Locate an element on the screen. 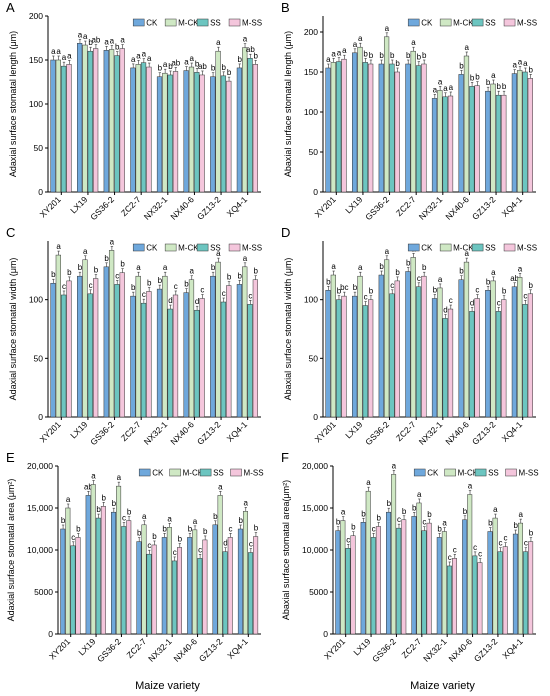  legend-label: CK is located at coordinates (427, 23).